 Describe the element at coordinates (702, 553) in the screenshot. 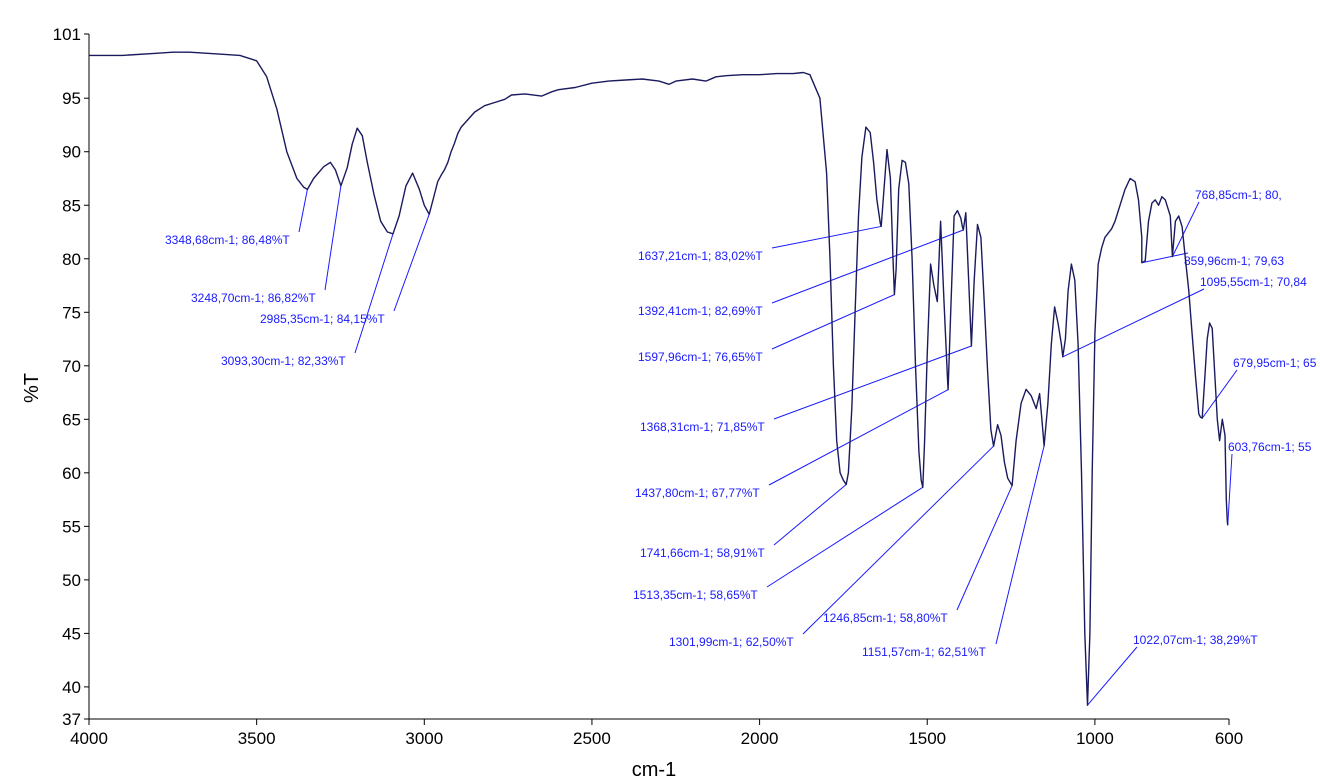

I see `peak-label: 1741,66cm-1; 58,91%T` at that location.